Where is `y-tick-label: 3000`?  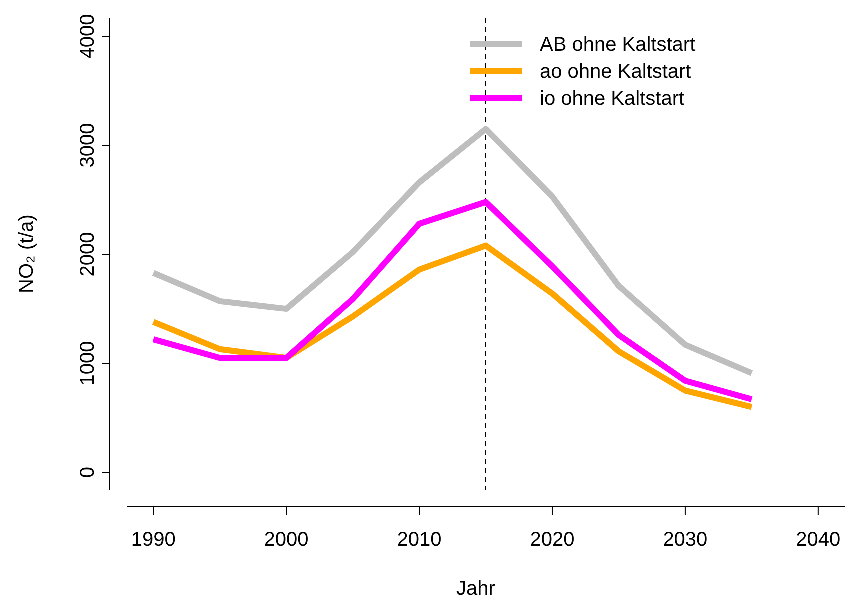
y-tick-label: 3000 is located at coordinates (88, 145).